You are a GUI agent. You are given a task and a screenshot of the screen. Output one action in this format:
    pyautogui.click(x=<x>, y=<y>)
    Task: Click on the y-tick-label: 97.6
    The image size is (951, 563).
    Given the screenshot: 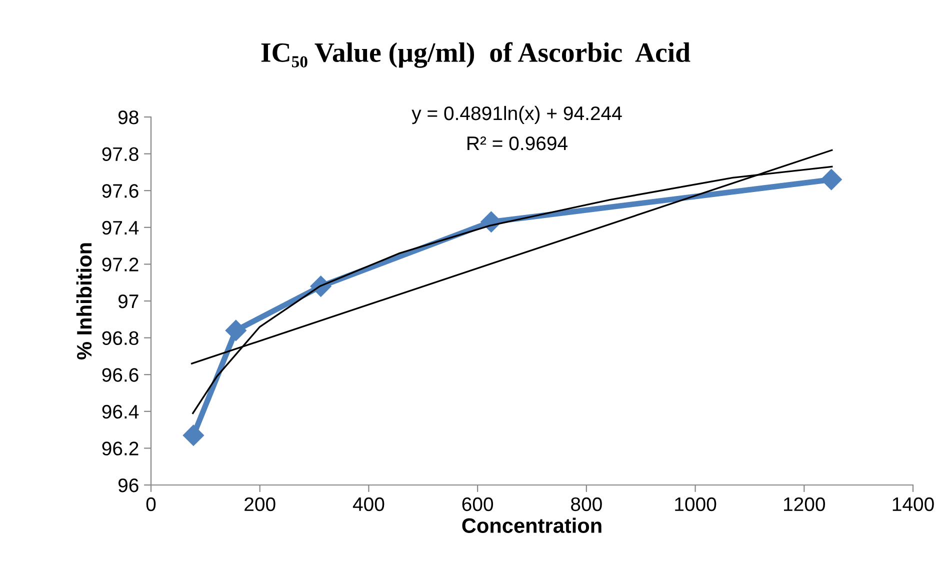 What is the action you would take?
    pyautogui.click(x=120, y=191)
    